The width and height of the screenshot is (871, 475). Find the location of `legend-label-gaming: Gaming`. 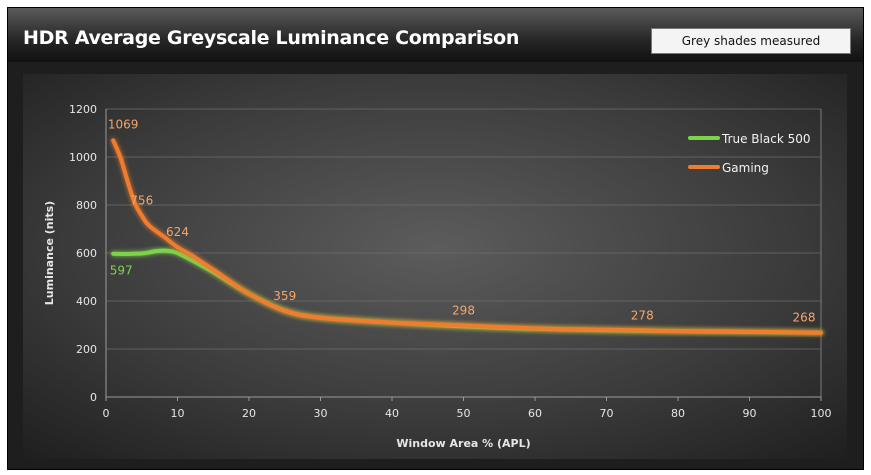

legend-label-gaming: Gaming is located at coordinates (745, 168).